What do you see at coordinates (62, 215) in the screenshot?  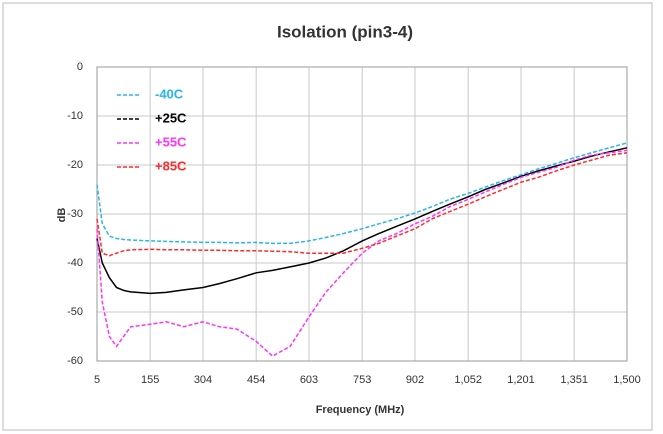 I see `y-axis-label: dB` at bounding box center [62, 215].